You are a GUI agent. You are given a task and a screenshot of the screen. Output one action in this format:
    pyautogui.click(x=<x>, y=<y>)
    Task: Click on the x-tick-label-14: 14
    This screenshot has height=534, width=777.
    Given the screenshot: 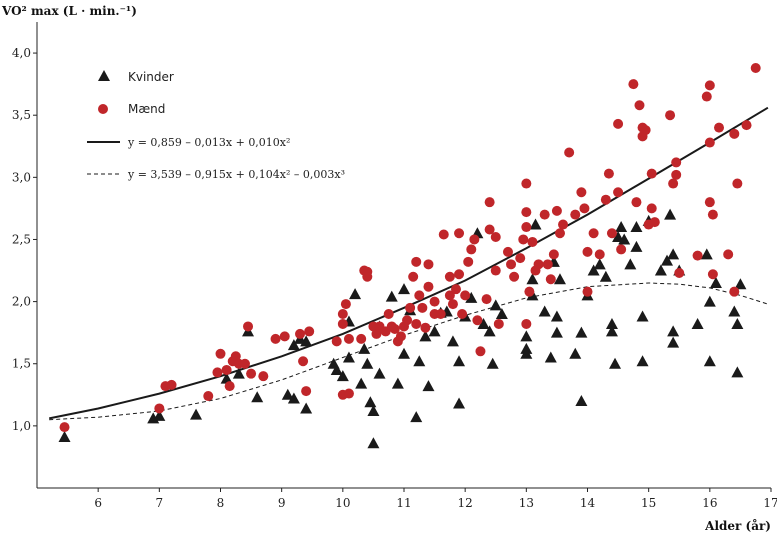 What is the action you would take?
    pyautogui.click(x=588, y=503)
    